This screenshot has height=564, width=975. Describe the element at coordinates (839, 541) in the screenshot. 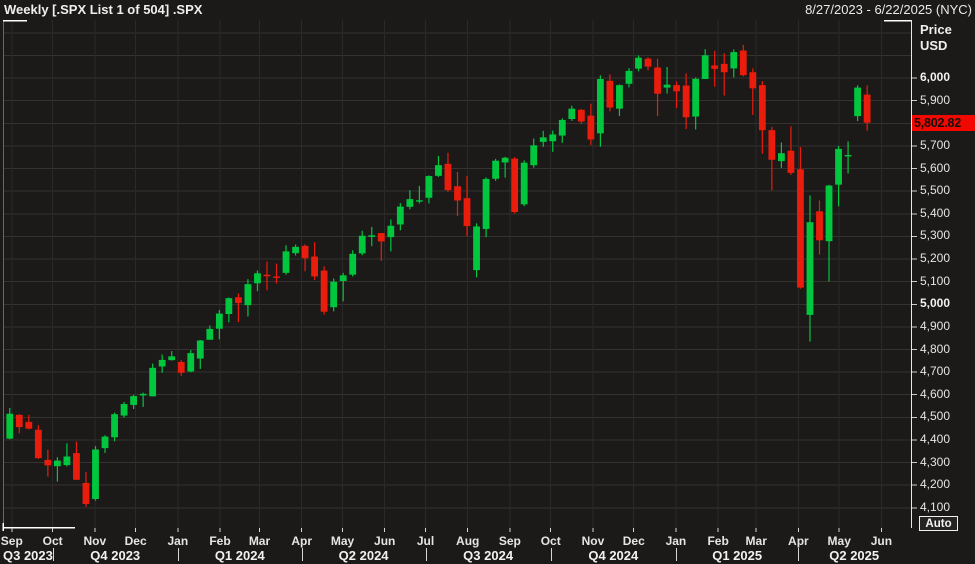

I see `month-label: May` at that location.